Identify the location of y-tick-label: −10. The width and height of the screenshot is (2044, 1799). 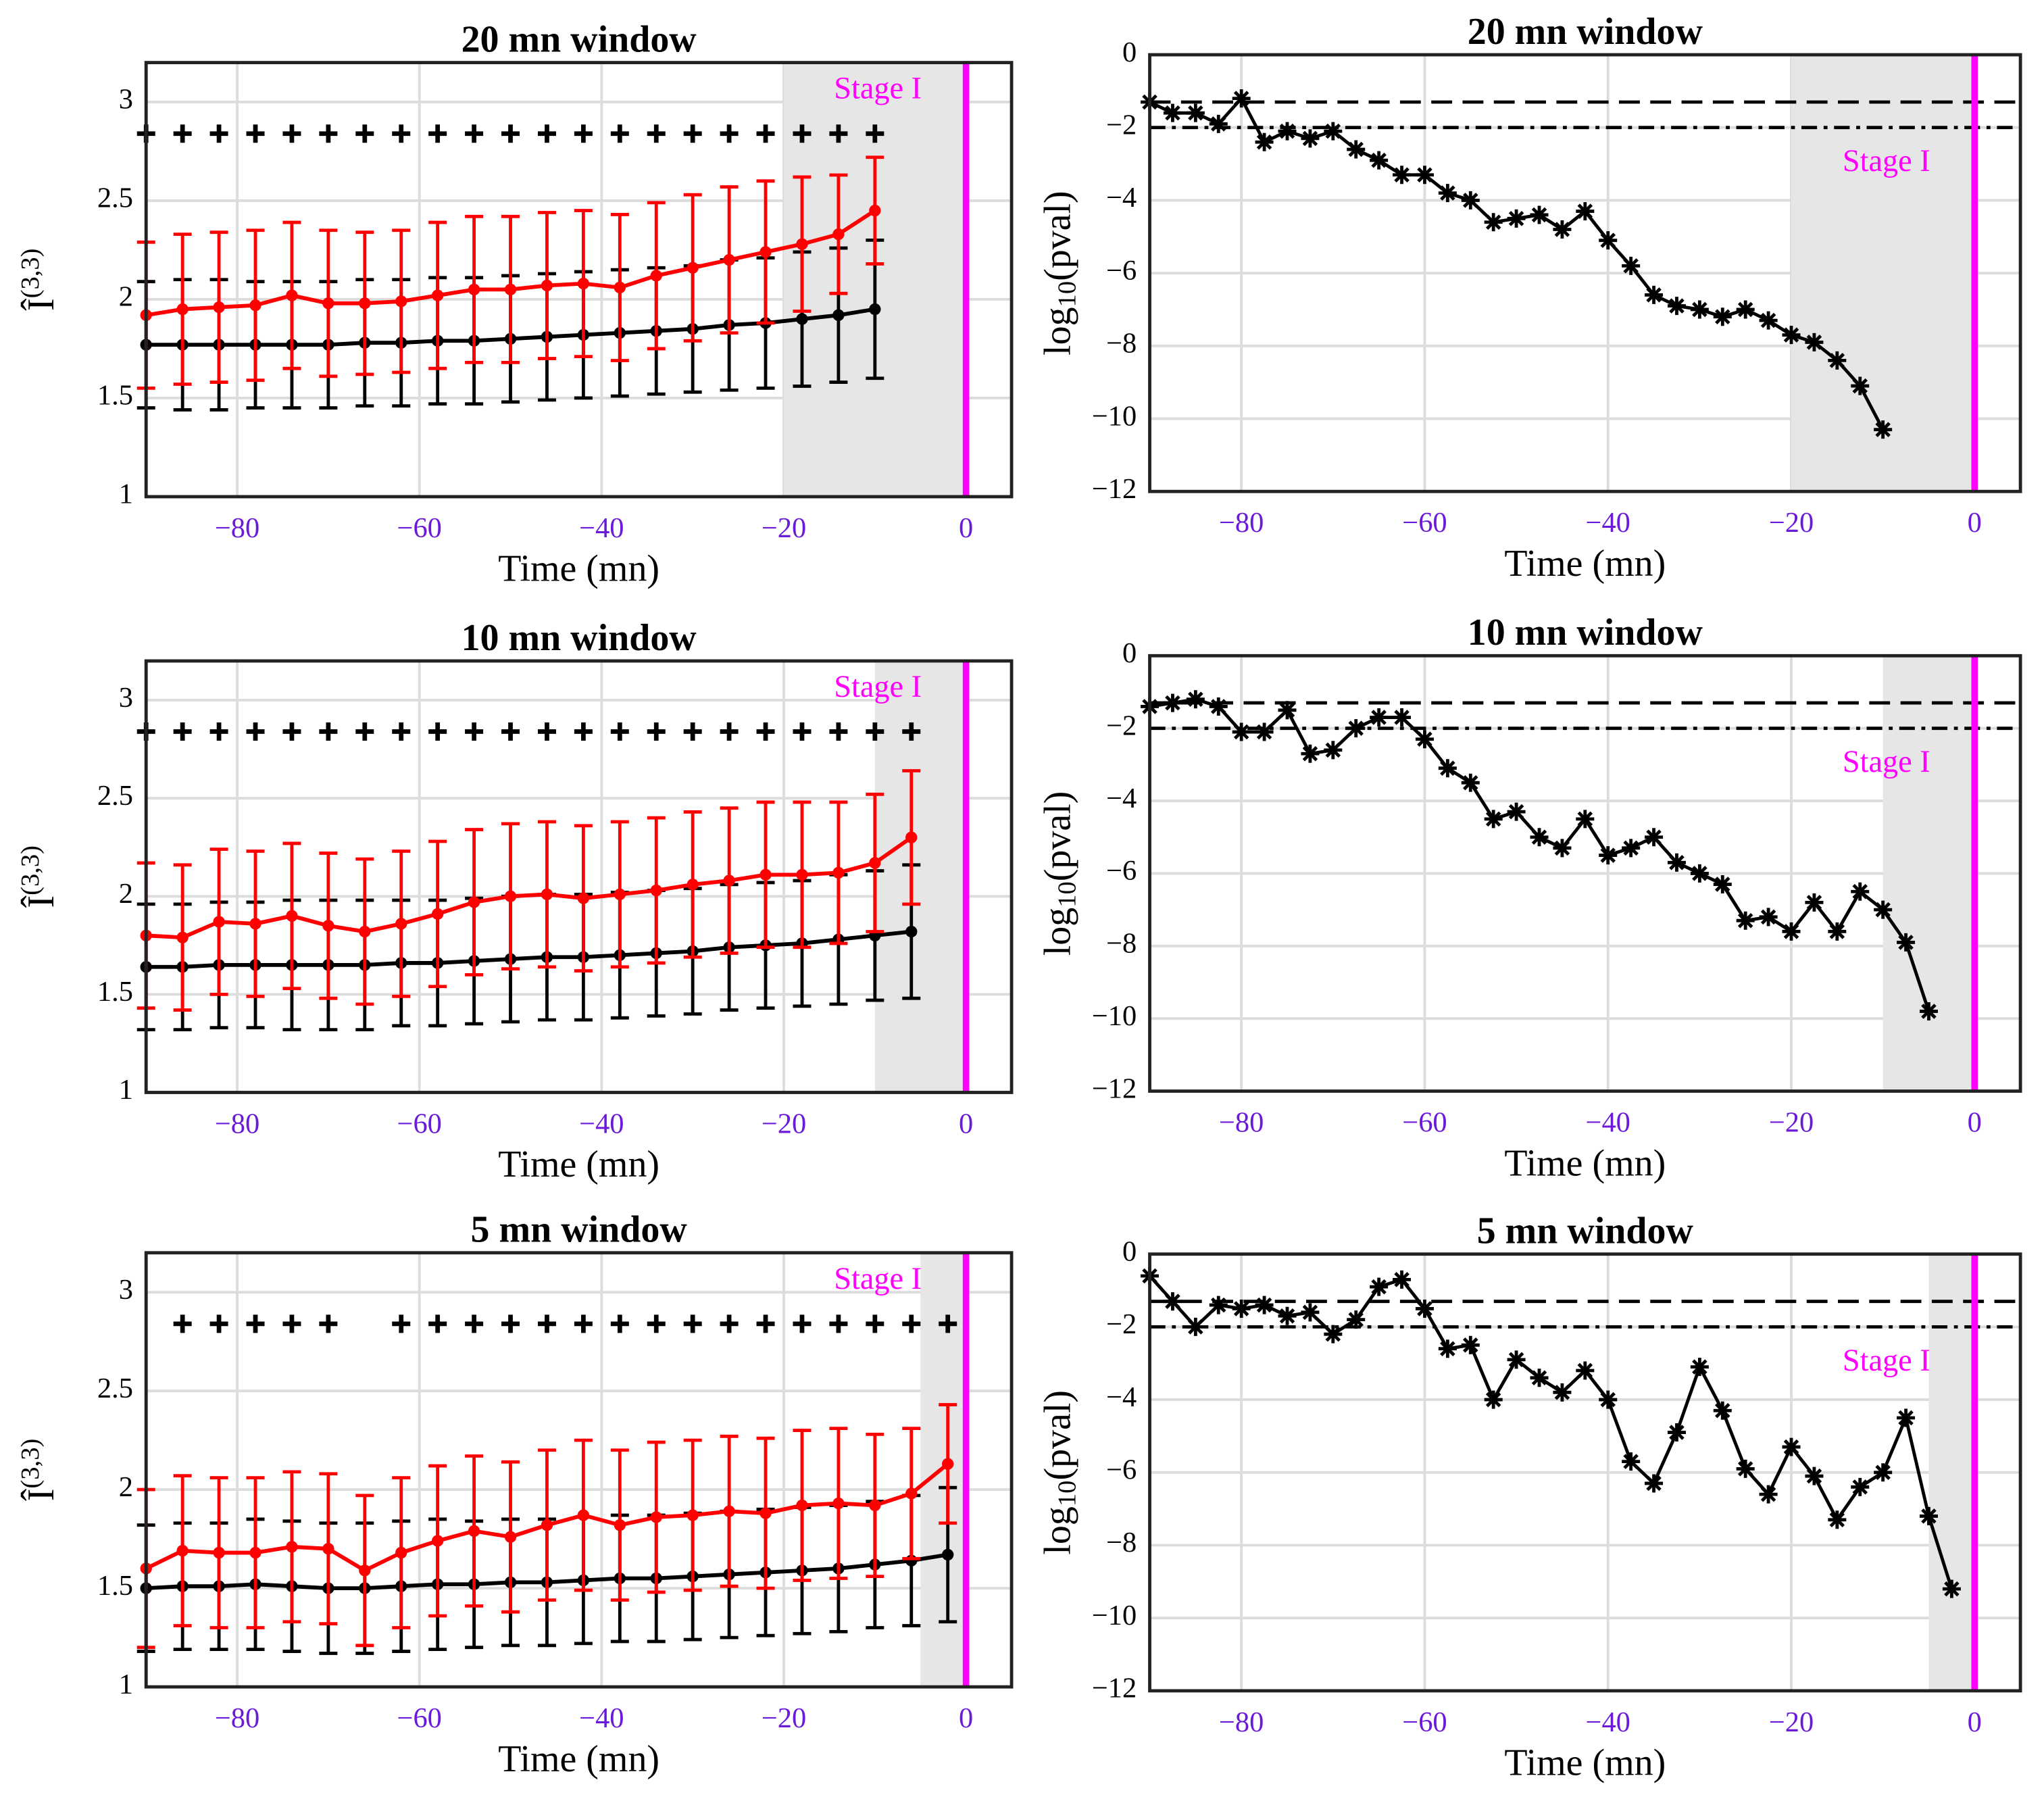
(1114, 1016).